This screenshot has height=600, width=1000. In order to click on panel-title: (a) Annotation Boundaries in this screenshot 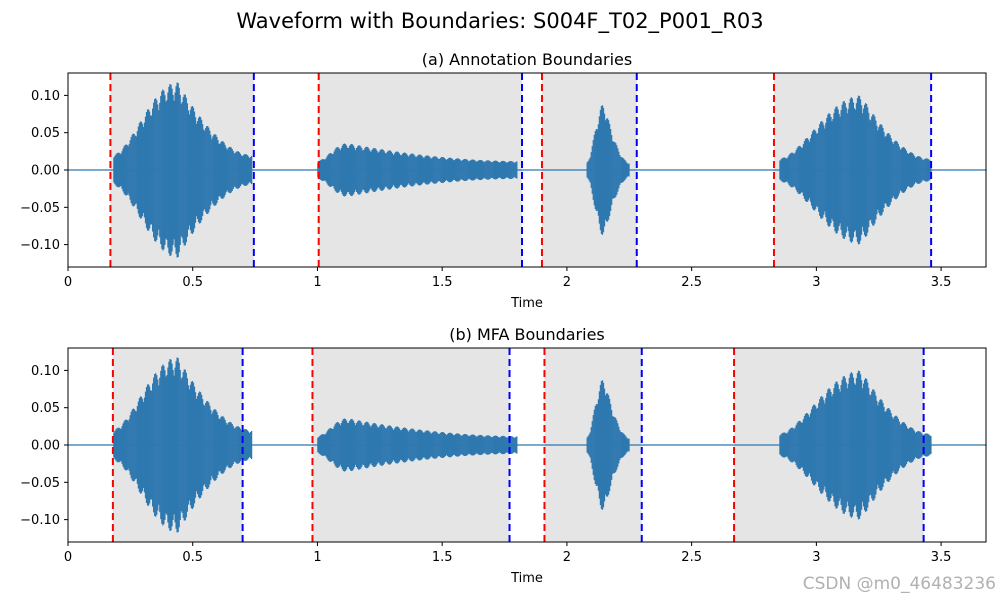, I will do `click(527, 59)`.